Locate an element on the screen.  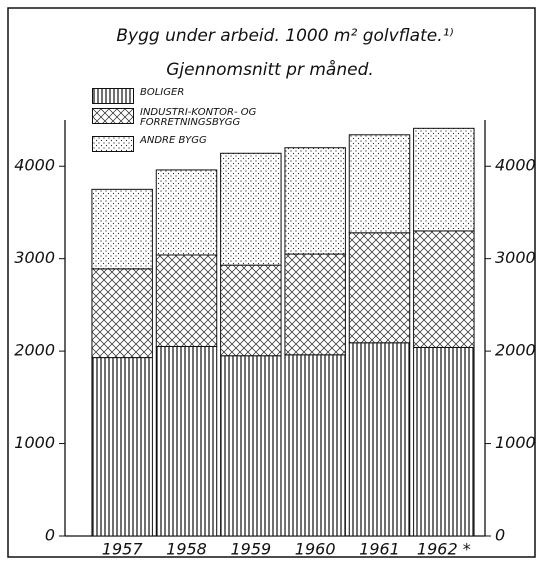
y-tick-label-right: 2000 is located at coordinates (515, 350).